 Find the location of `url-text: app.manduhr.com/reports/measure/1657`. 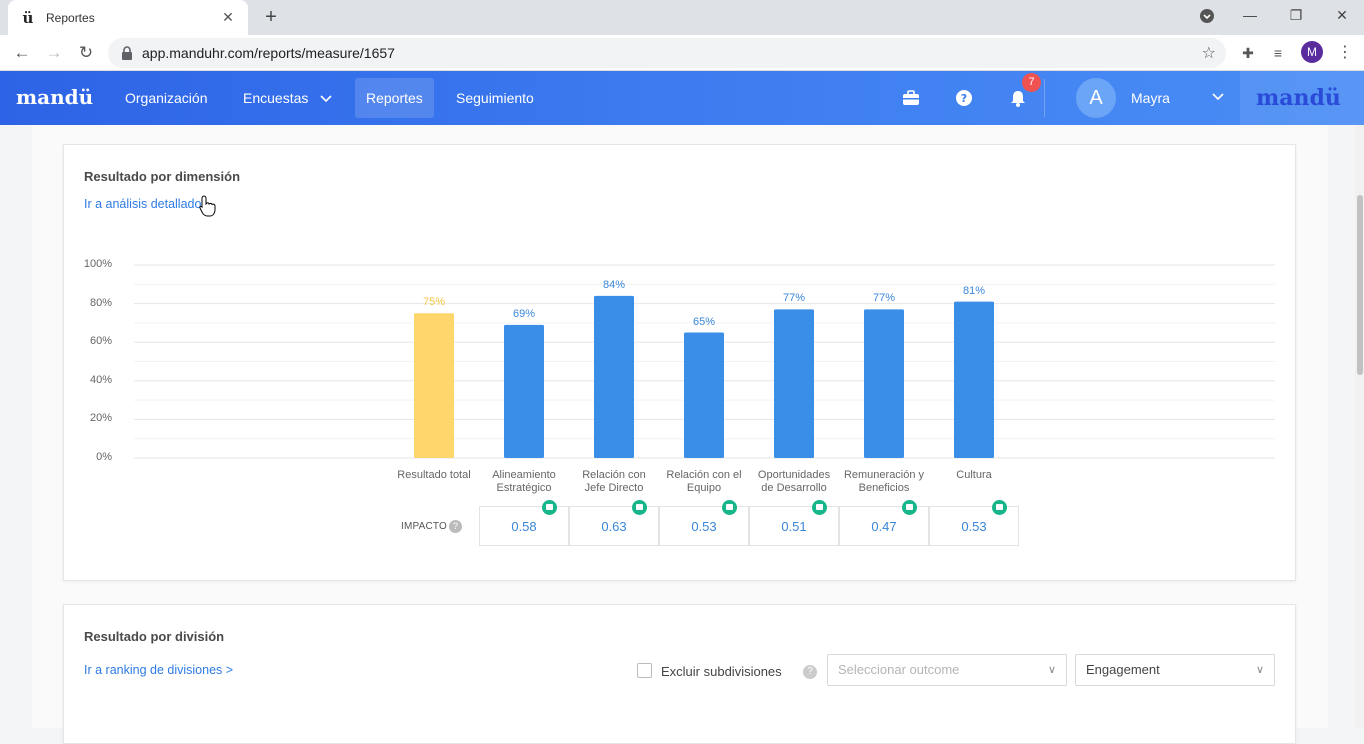

url-text: app.manduhr.com/reports/measure/1657 is located at coordinates (268, 53).